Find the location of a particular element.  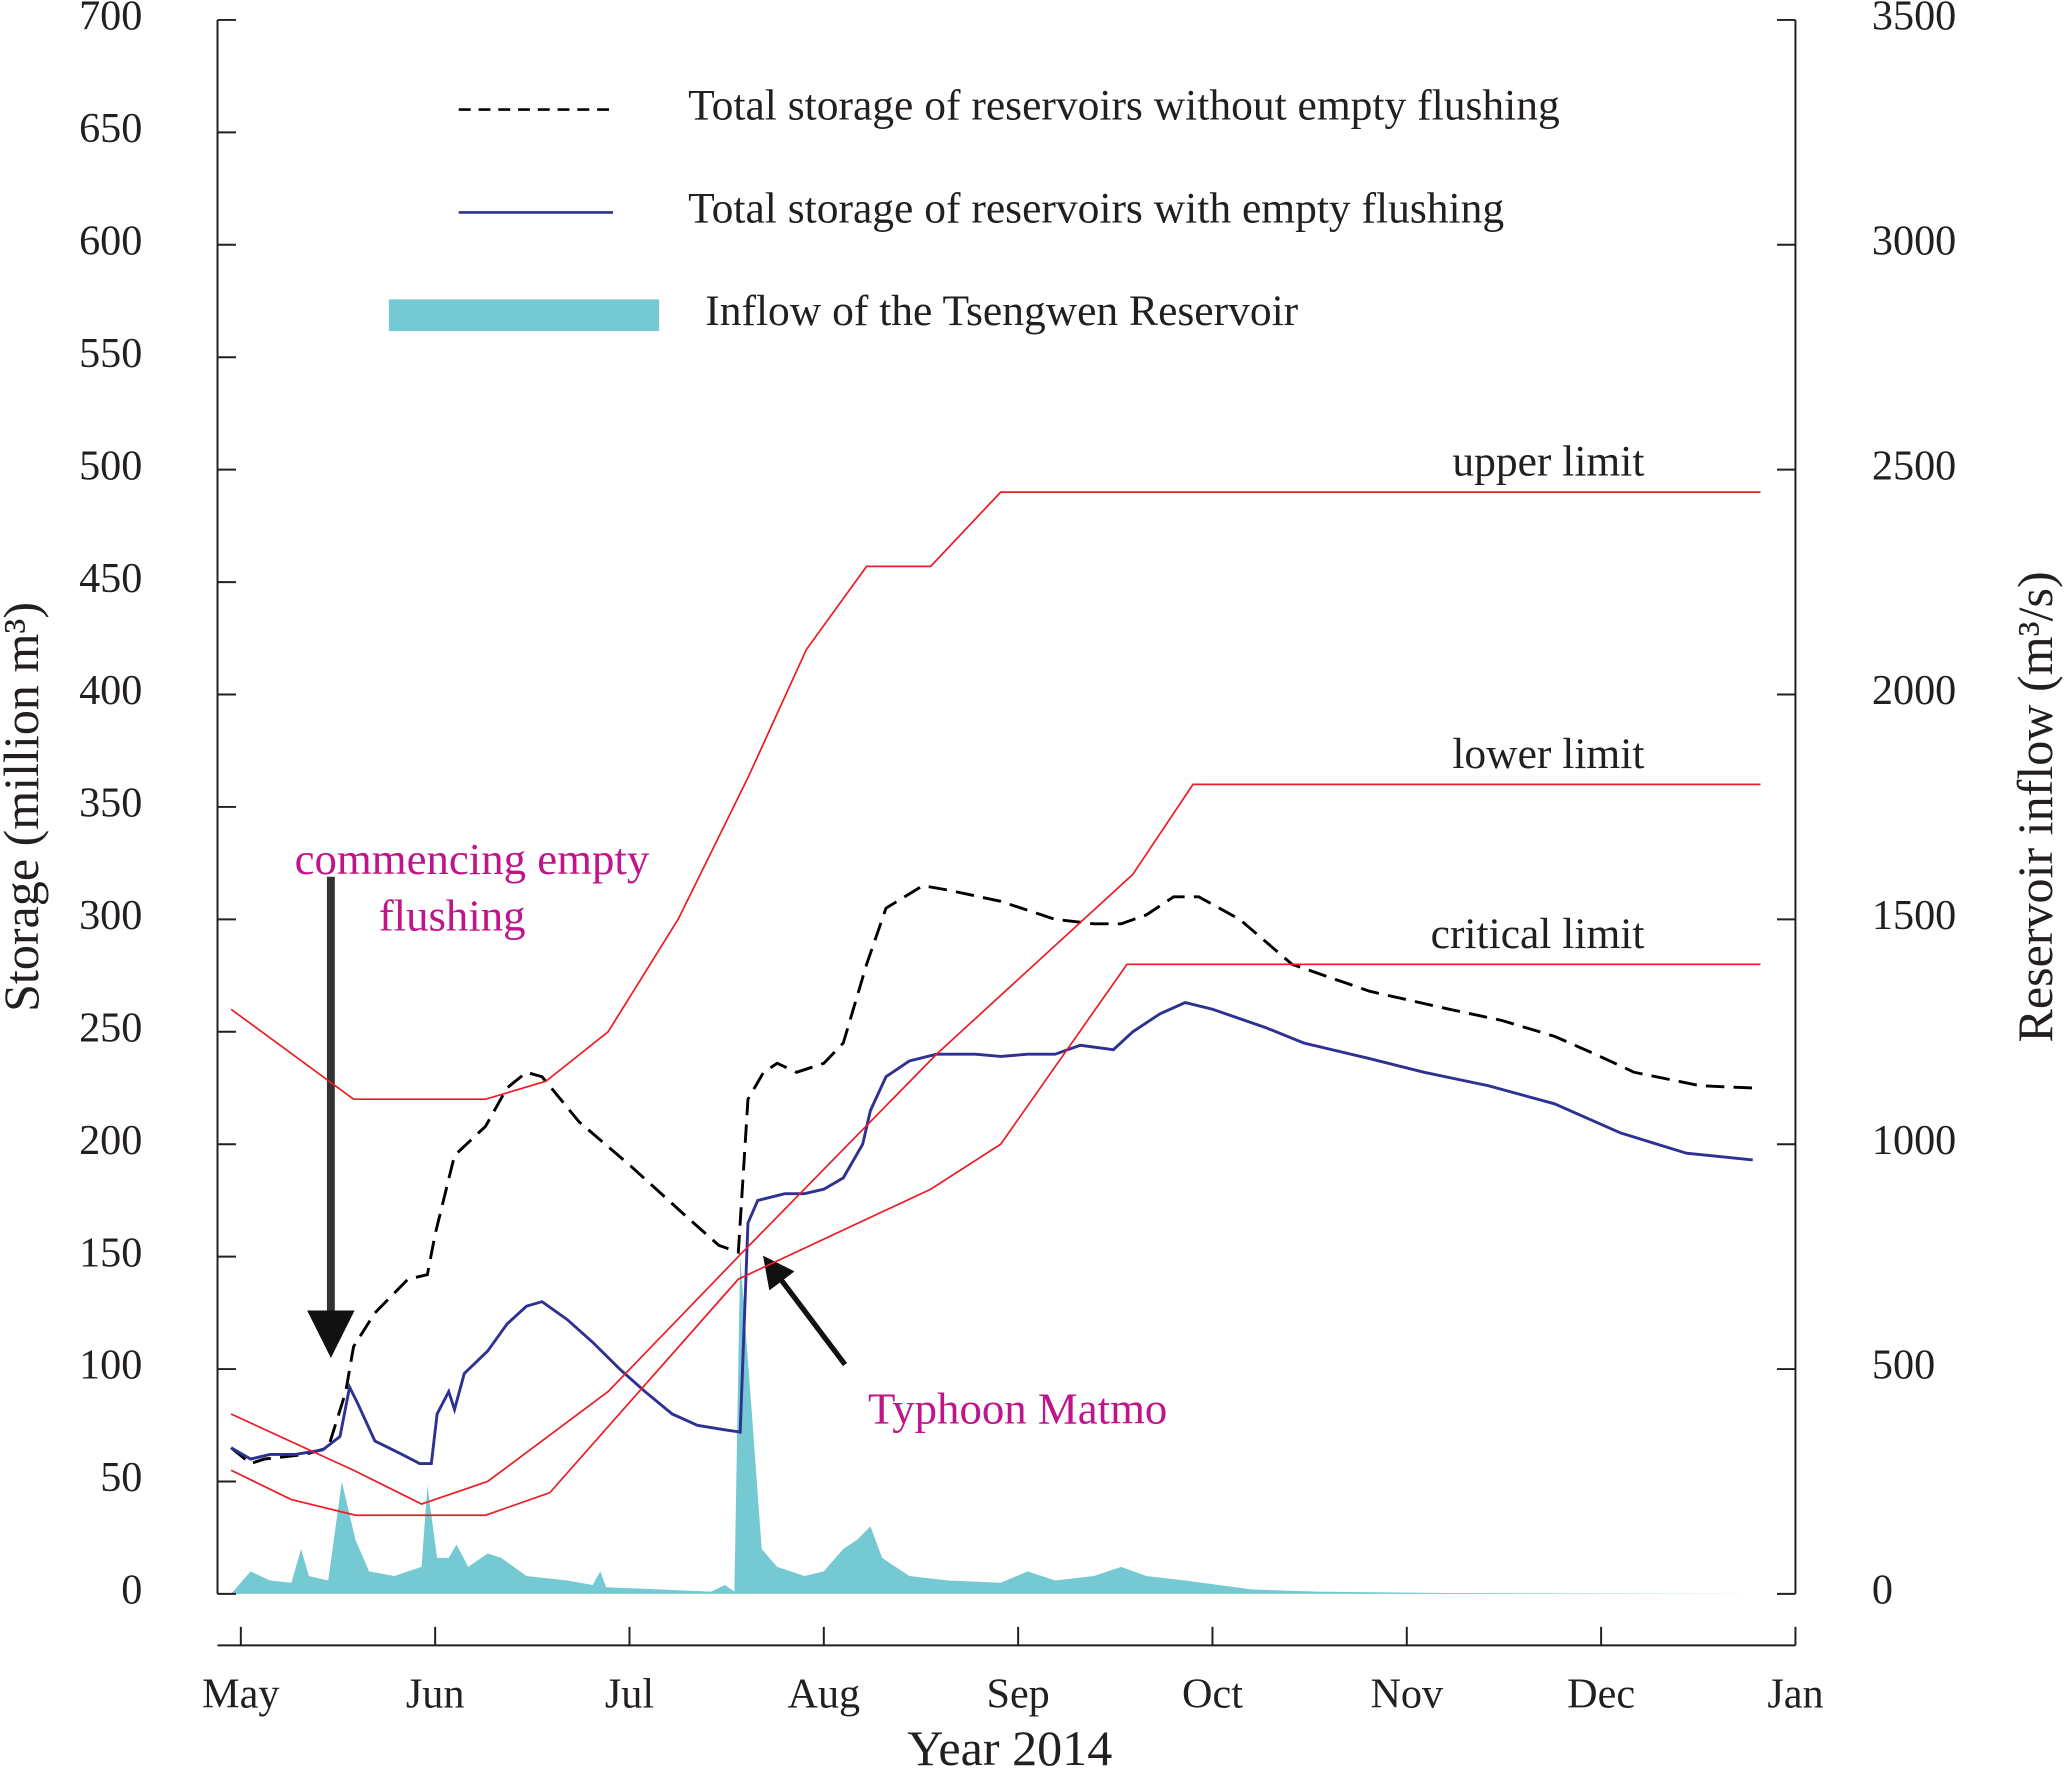

y-tick-label: 600 is located at coordinates (110, 240).